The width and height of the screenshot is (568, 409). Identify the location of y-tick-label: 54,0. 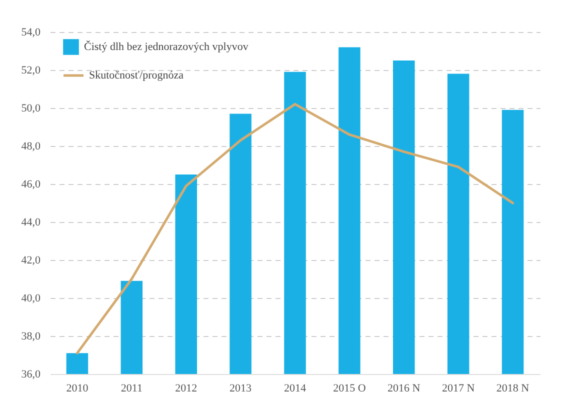
(31, 32).